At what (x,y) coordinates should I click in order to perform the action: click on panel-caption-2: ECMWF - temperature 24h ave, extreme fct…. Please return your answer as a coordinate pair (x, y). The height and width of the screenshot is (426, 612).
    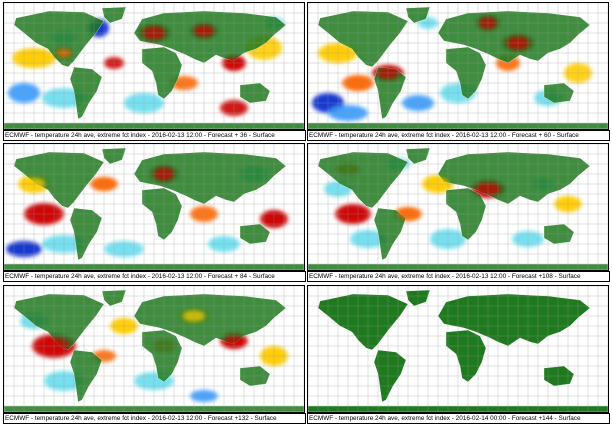
    Looking at the image, I should click on (458, 135).